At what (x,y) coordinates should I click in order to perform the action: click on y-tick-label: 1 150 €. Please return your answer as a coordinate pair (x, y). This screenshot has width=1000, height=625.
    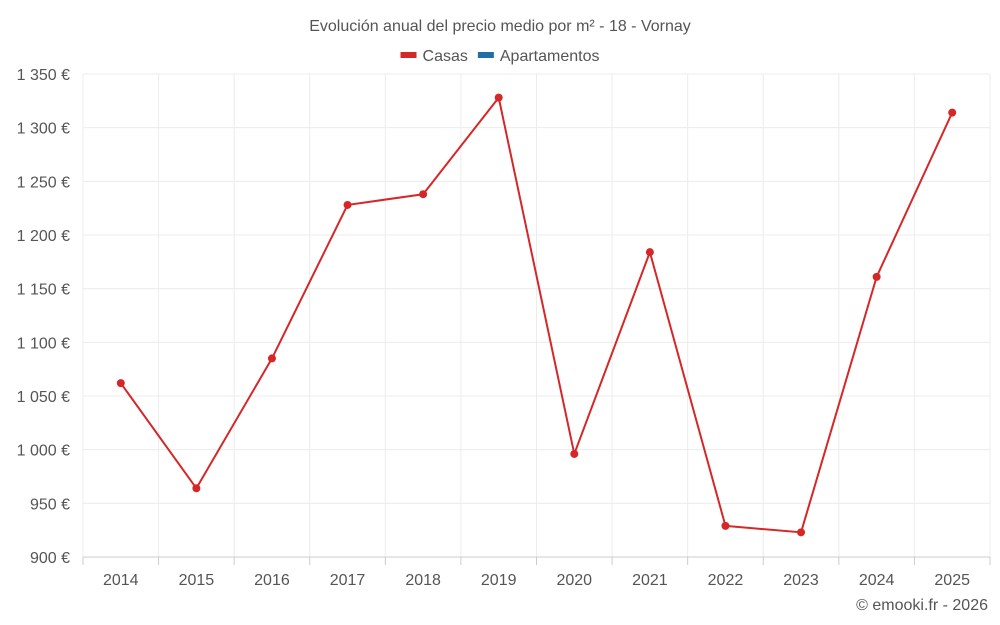
    Looking at the image, I should click on (43, 290).